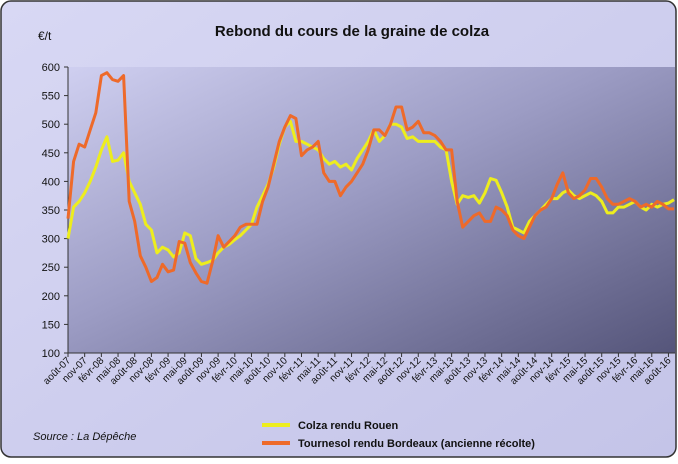 This screenshot has width=678, height=464. What do you see at coordinates (51, 297) in the screenshot?
I see `y-tick-label: 200` at bounding box center [51, 297].